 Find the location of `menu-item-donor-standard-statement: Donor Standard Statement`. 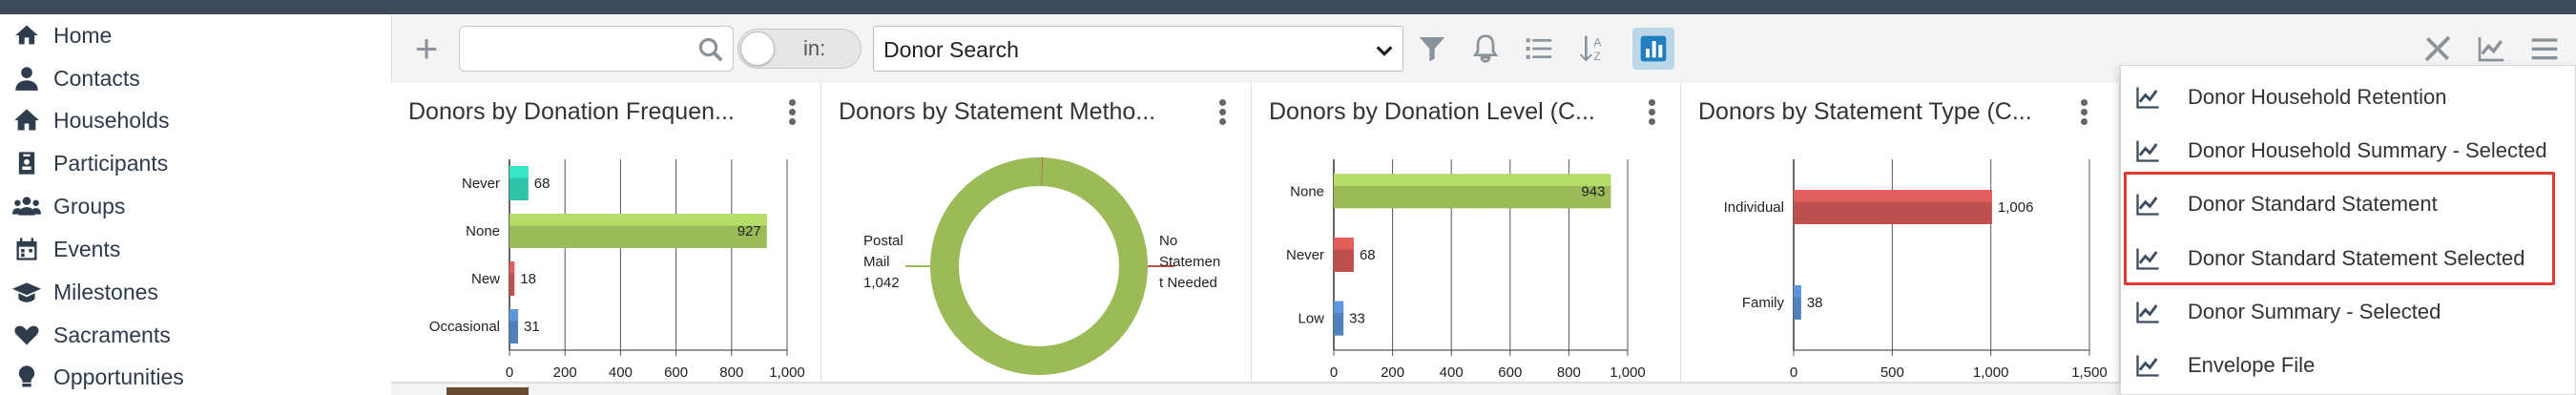

menu-item-donor-standard-statement: Donor Standard Statement is located at coordinates (2348, 204).